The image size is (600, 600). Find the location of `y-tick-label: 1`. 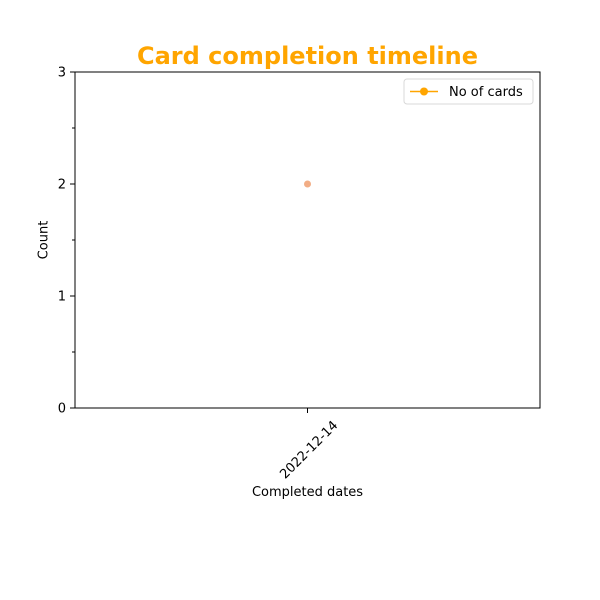

y-tick-label: 1 is located at coordinates (62, 297).